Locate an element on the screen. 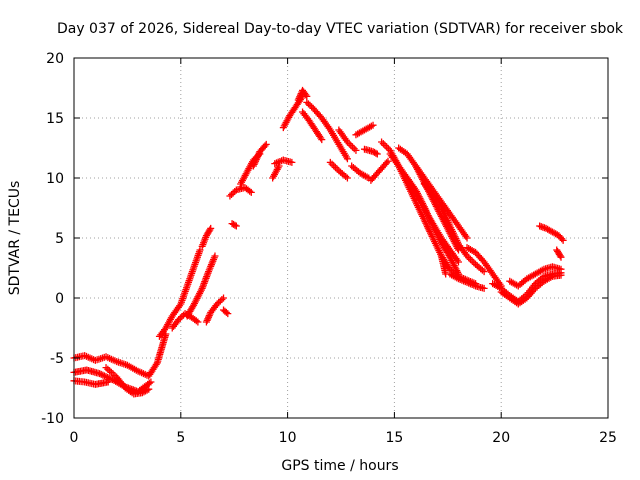  series-track-h is located at coordinates (206, 237).